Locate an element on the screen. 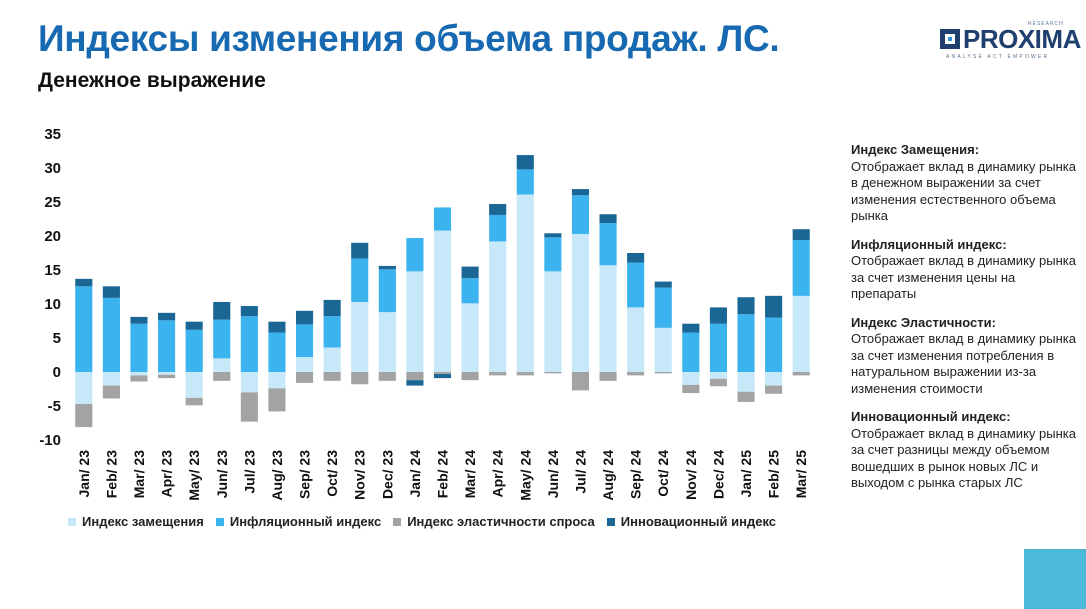 The width and height of the screenshot is (1086, 609). x-tick-label: May/ 23 is located at coordinates (194, 475).